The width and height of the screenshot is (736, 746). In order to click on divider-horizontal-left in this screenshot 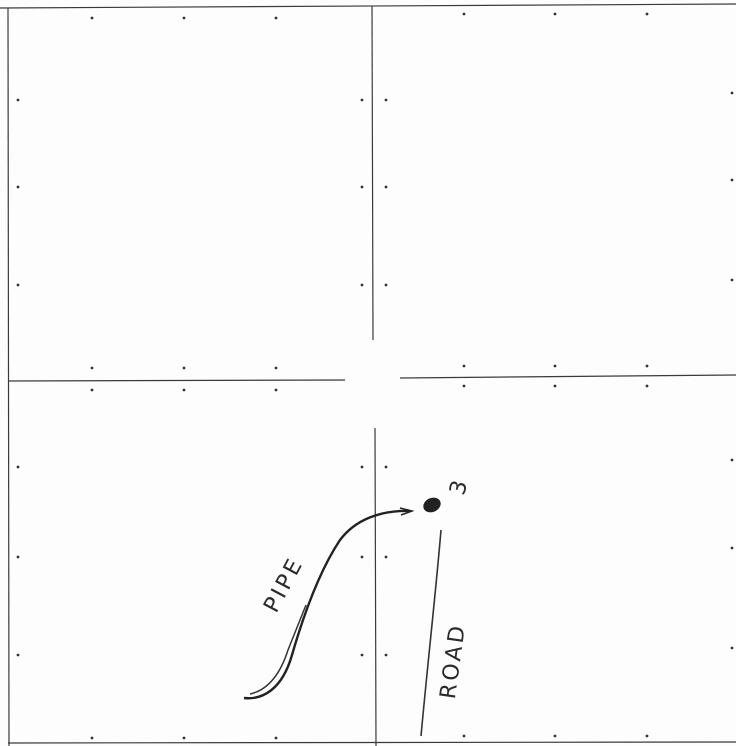, I will do `click(176, 380)`.